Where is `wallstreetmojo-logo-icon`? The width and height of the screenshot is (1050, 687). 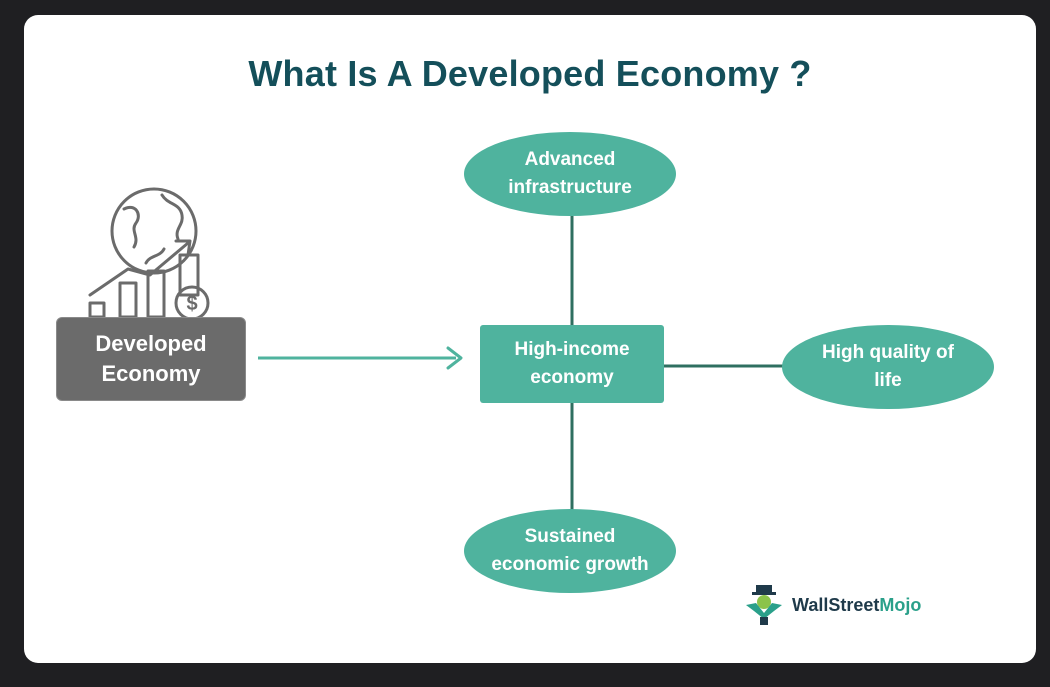 wallstreetmojo-logo-icon is located at coordinates (764, 605).